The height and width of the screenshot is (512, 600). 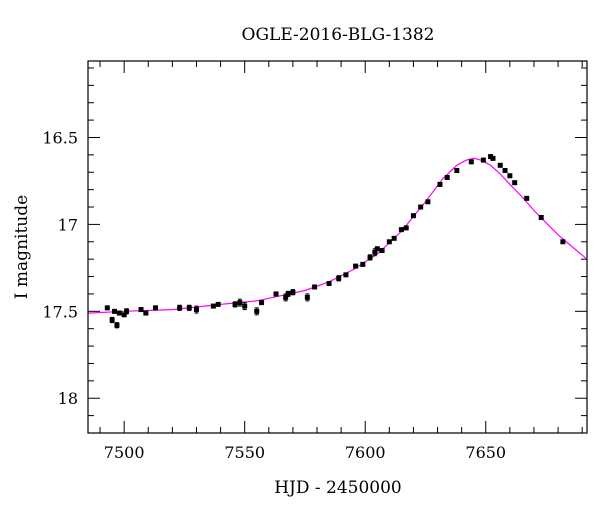 What do you see at coordinates (338, 35) in the screenshot?
I see `chart-title: OGLE-2016-BLG-1382` at bounding box center [338, 35].